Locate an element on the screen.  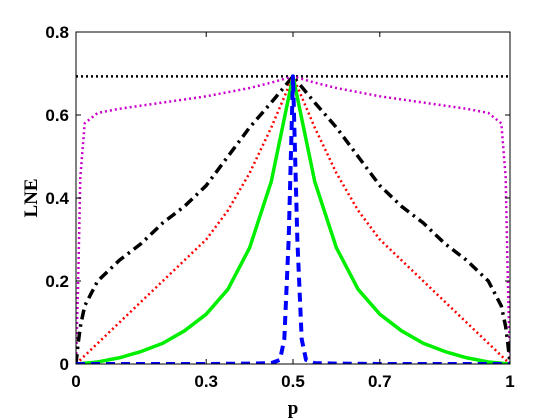
x-tick-label: 0 is located at coordinates (75, 381).